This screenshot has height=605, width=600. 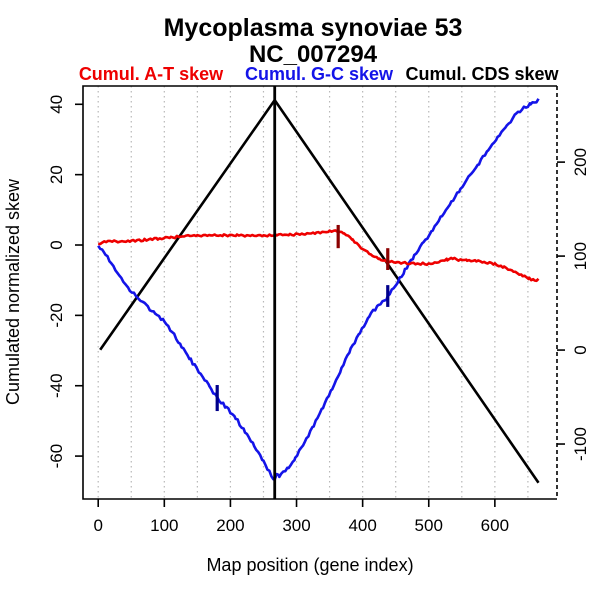 I want to click on x-tick-label: 200, so click(x=230, y=525).